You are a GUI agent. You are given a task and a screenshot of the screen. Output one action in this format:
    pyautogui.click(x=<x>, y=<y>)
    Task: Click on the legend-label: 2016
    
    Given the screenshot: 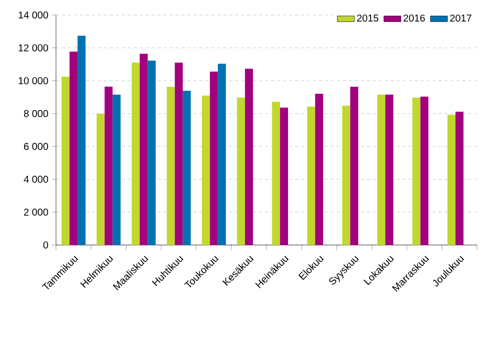 What is the action you would take?
    pyautogui.click(x=414, y=18)
    